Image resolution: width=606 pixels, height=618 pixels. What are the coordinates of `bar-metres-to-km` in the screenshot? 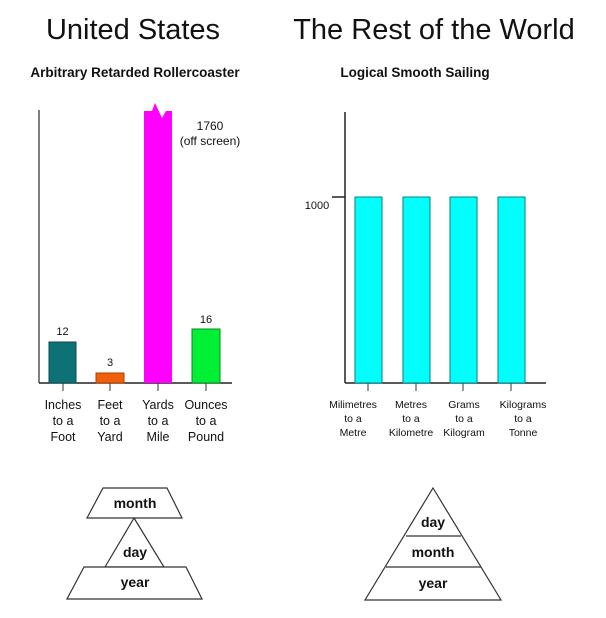 It's located at (416, 290).